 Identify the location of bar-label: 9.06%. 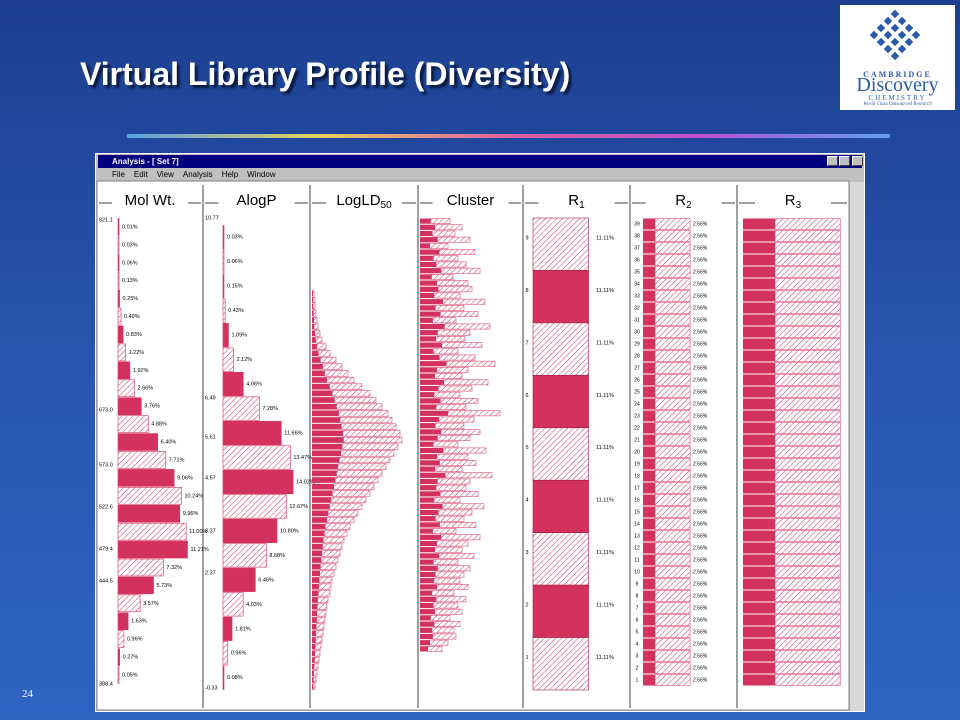
(185, 478).